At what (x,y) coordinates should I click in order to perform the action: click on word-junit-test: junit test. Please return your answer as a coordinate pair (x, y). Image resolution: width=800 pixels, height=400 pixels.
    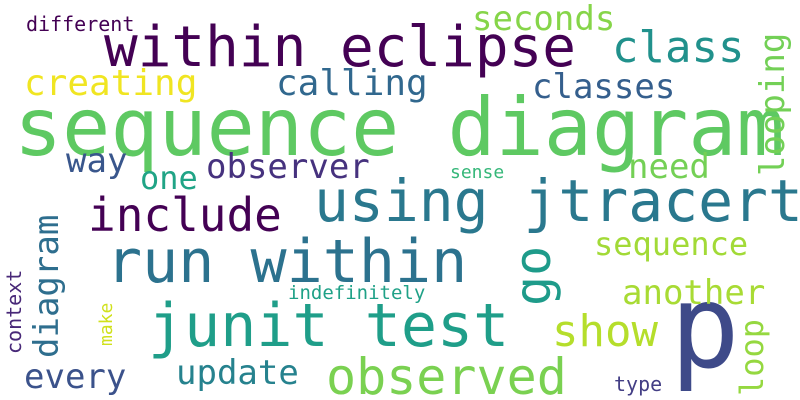
    Looking at the image, I should click on (329, 326).